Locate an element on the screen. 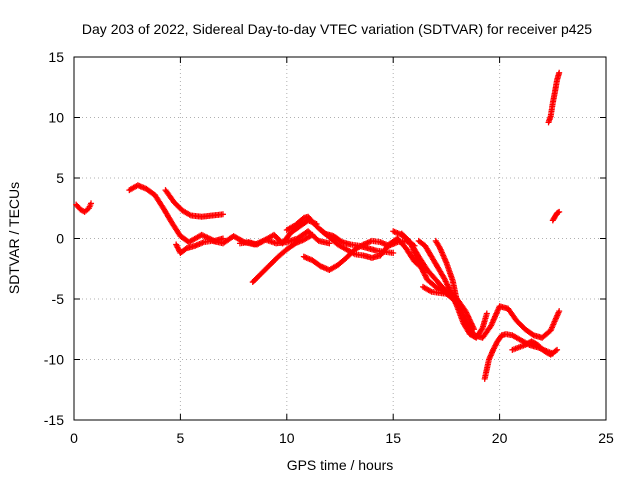 The width and height of the screenshot is (640, 480). x-tick-label: 5 is located at coordinates (181, 438).